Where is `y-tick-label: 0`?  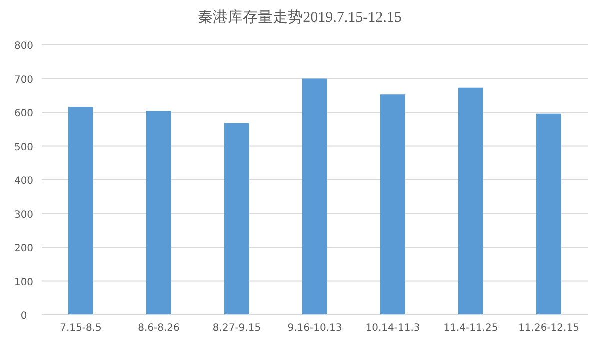
y-tick-label: 0 is located at coordinates (24, 316).